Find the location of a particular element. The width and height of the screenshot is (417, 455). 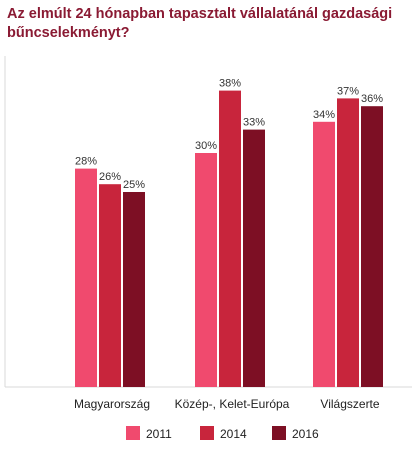

data-label-2011-2: 30% is located at coordinates (206, 146).